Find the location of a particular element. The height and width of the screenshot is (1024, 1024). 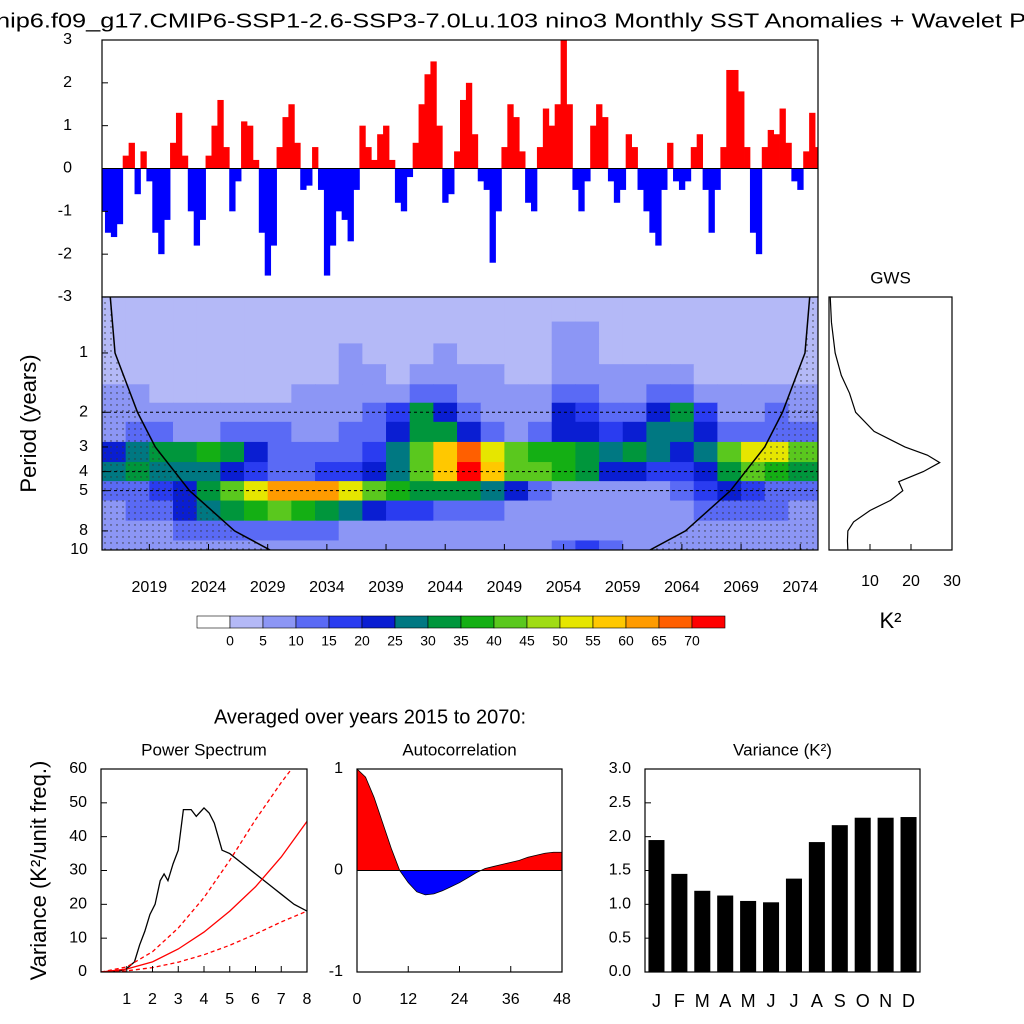

y-tick-label: 40 is located at coordinates (78, 836).